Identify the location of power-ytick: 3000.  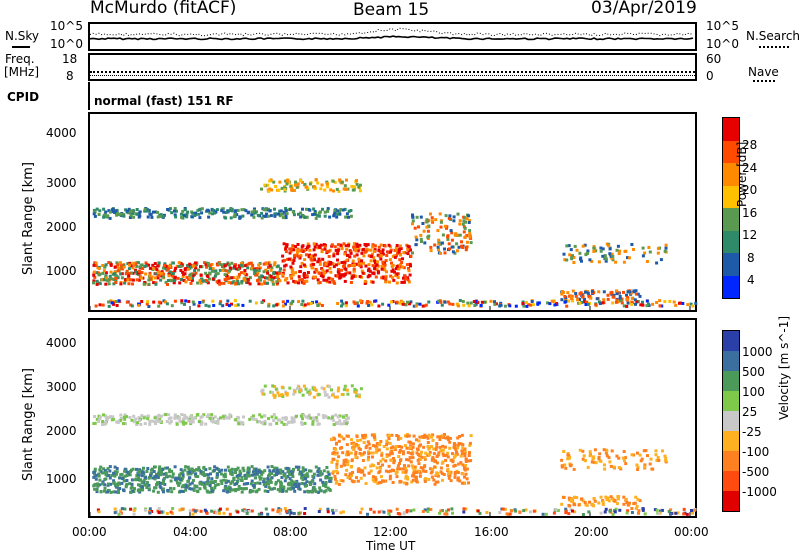
(61, 183).